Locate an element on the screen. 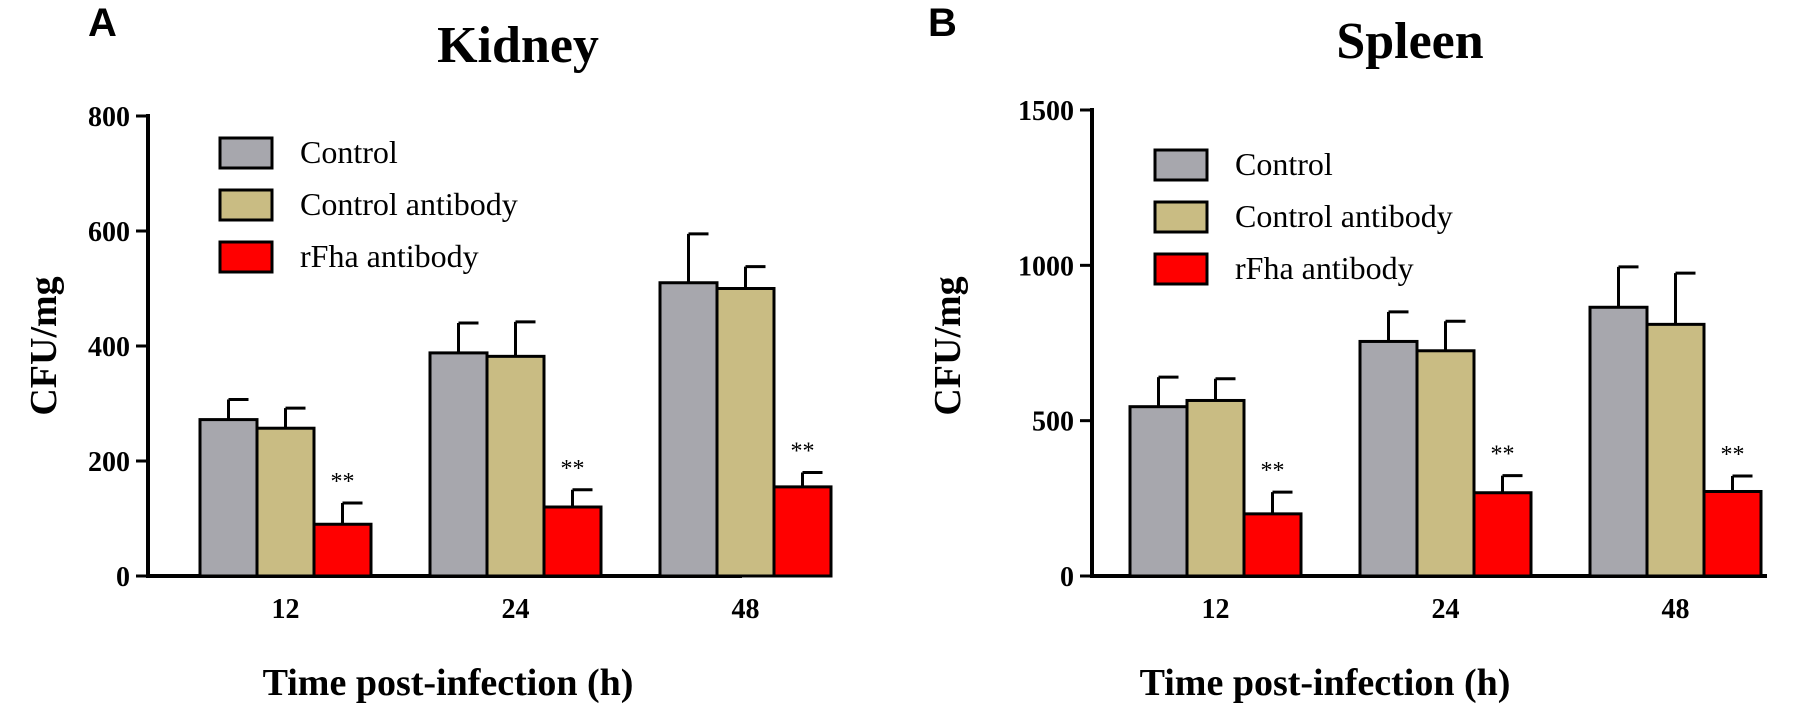 Image resolution: width=1800 pixels, height=720 pixels. y-tick-label: 1500 is located at coordinates (1046, 111).